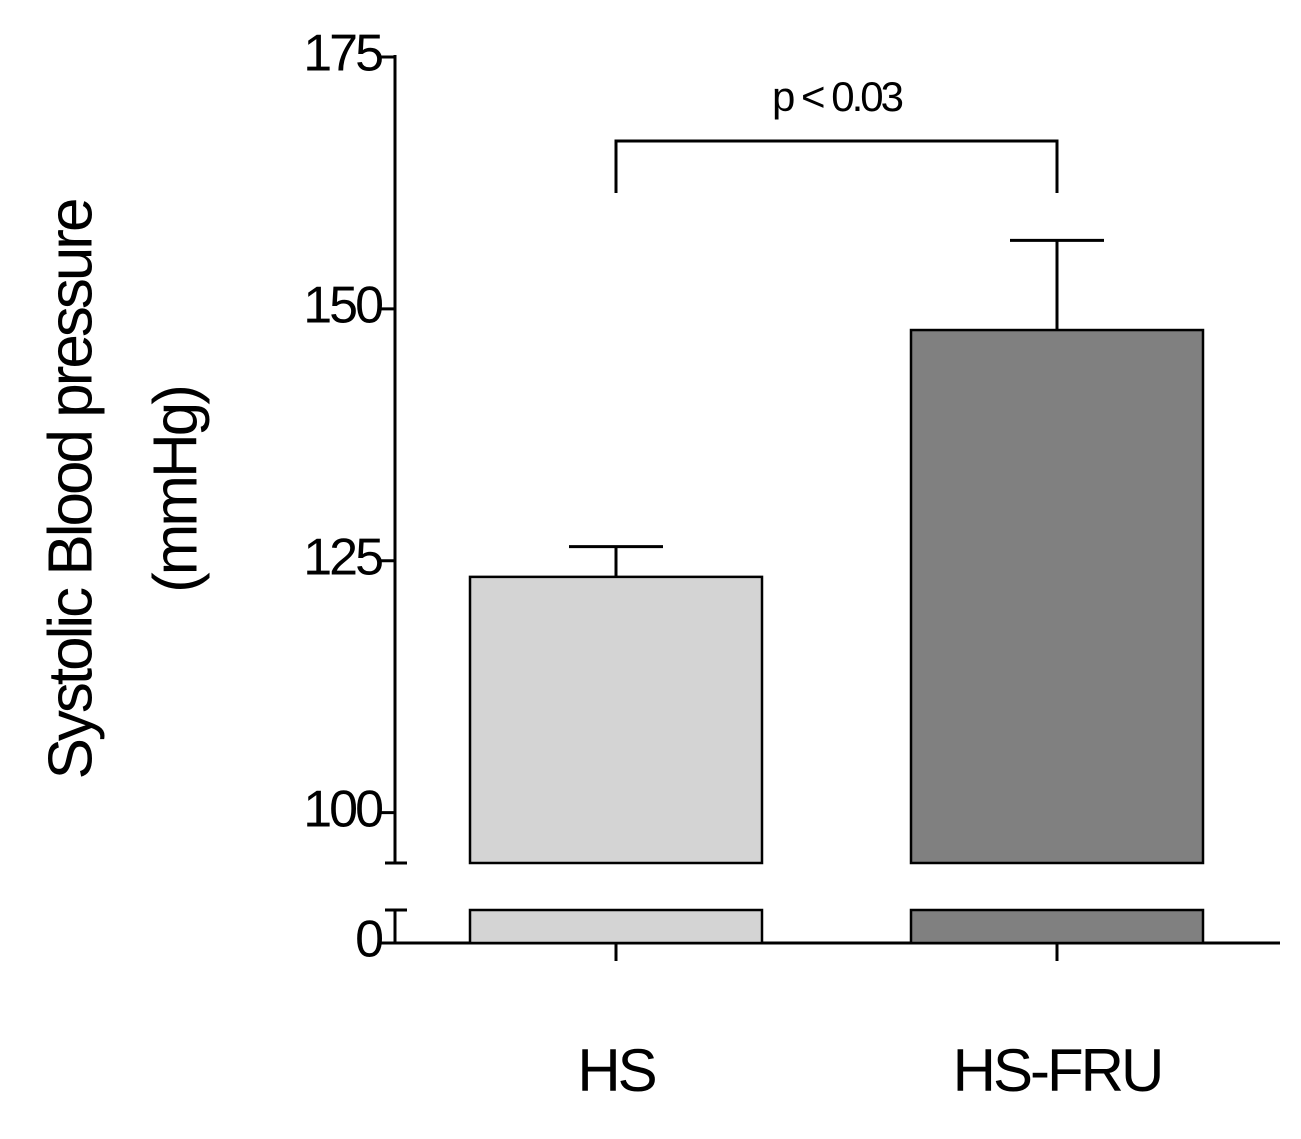  What do you see at coordinates (616, 1070) in the screenshot?
I see `x-tick-label: HS` at bounding box center [616, 1070].